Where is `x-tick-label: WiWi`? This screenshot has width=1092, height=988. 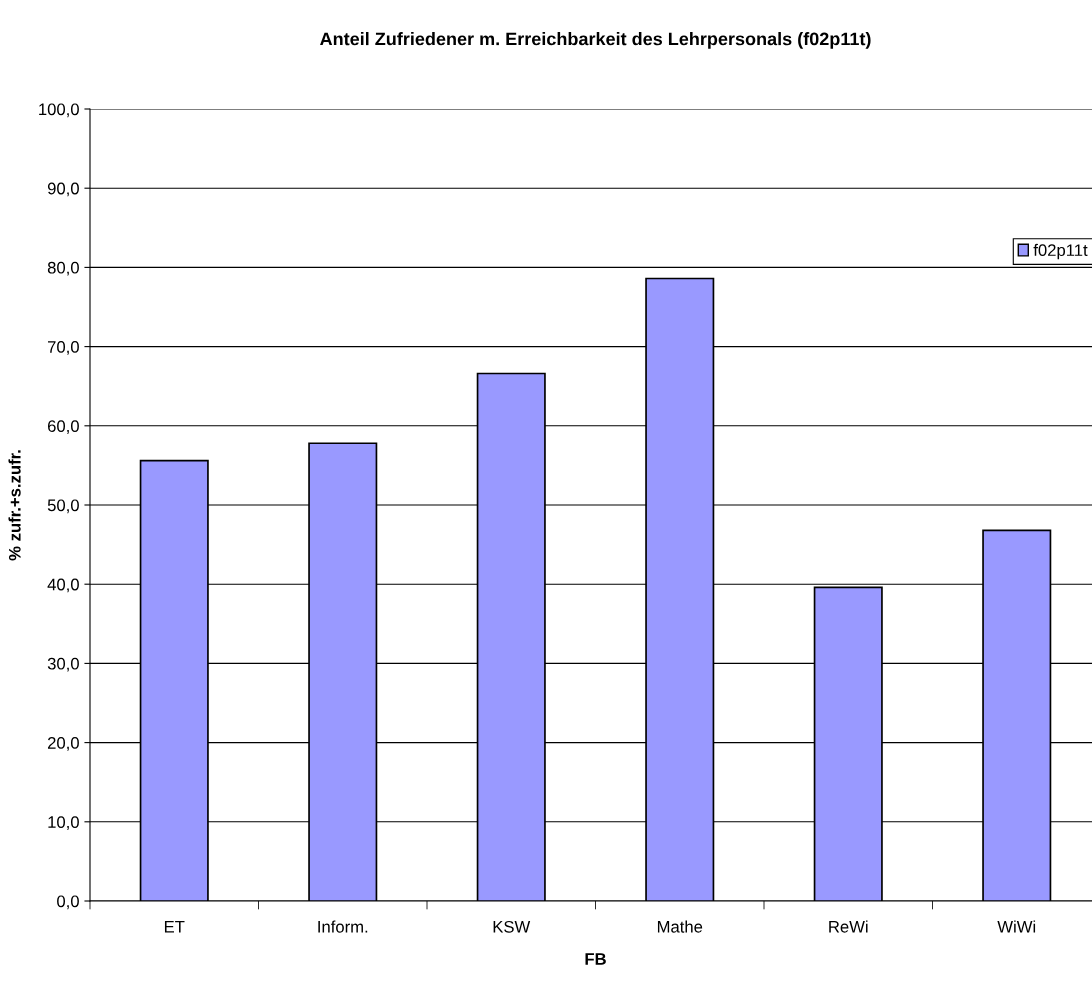
x-tick-label: WiWi is located at coordinates (1016, 926).